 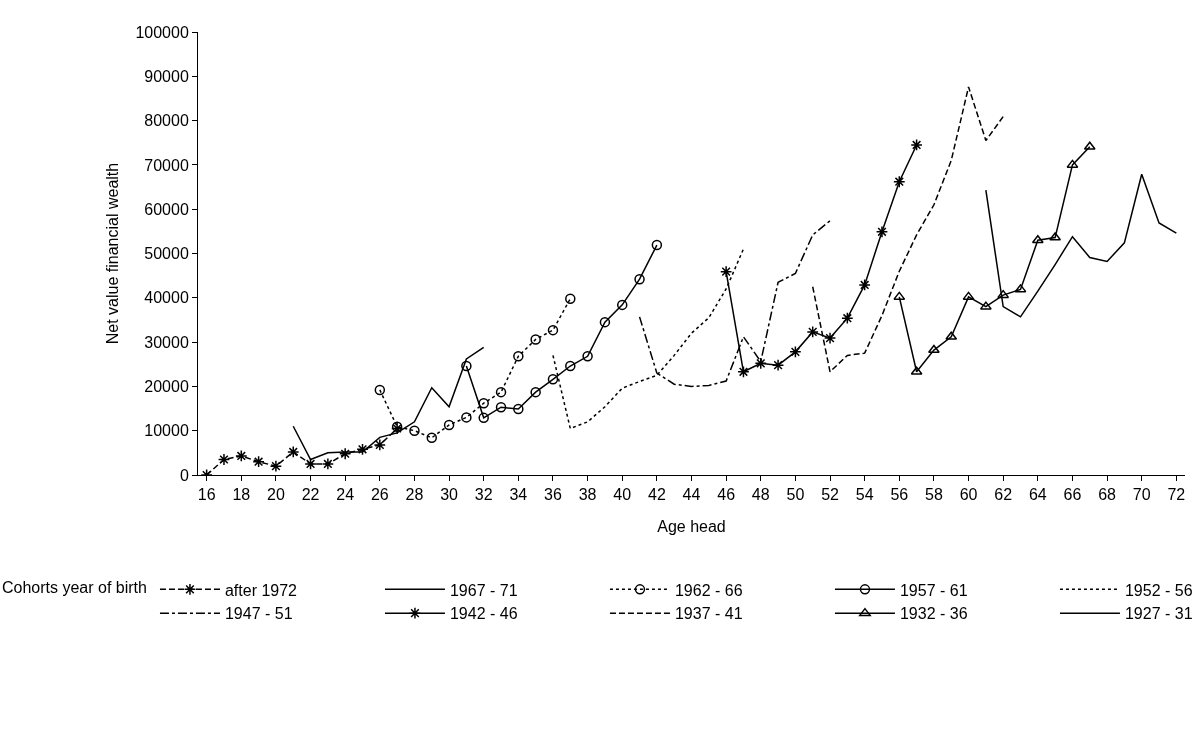 What do you see at coordinates (1072, 495) in the screenshot?
I see `x-tick-label: 66` at bounding box center [1072, 495].